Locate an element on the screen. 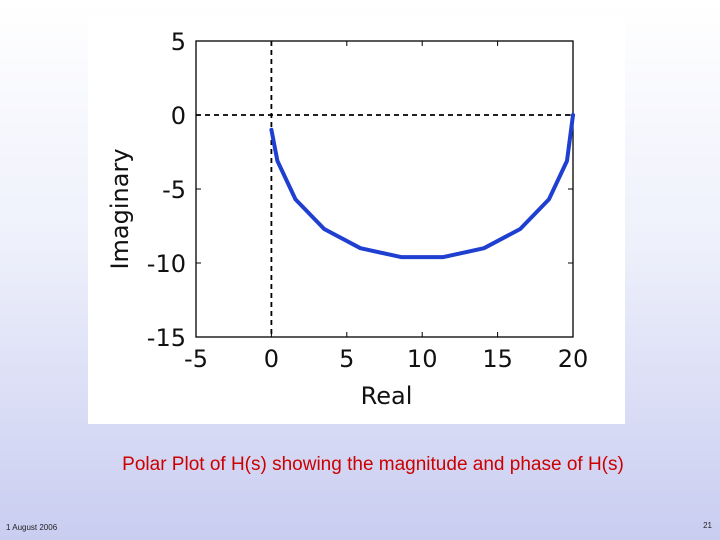 The height and width of the screenshot is (540, 720). x-tick-label: 15 is located at coordinates (497, 359).